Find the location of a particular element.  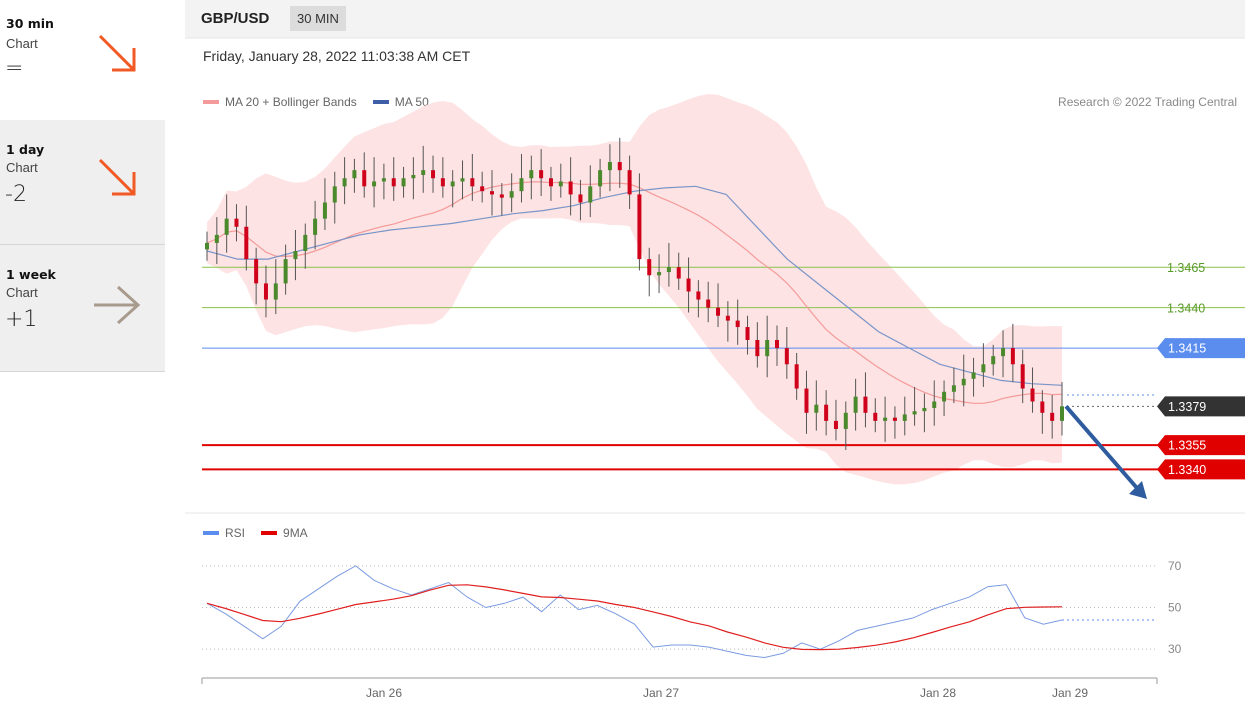

level-label: 1.3340 is located at coordinates (1201, 469).